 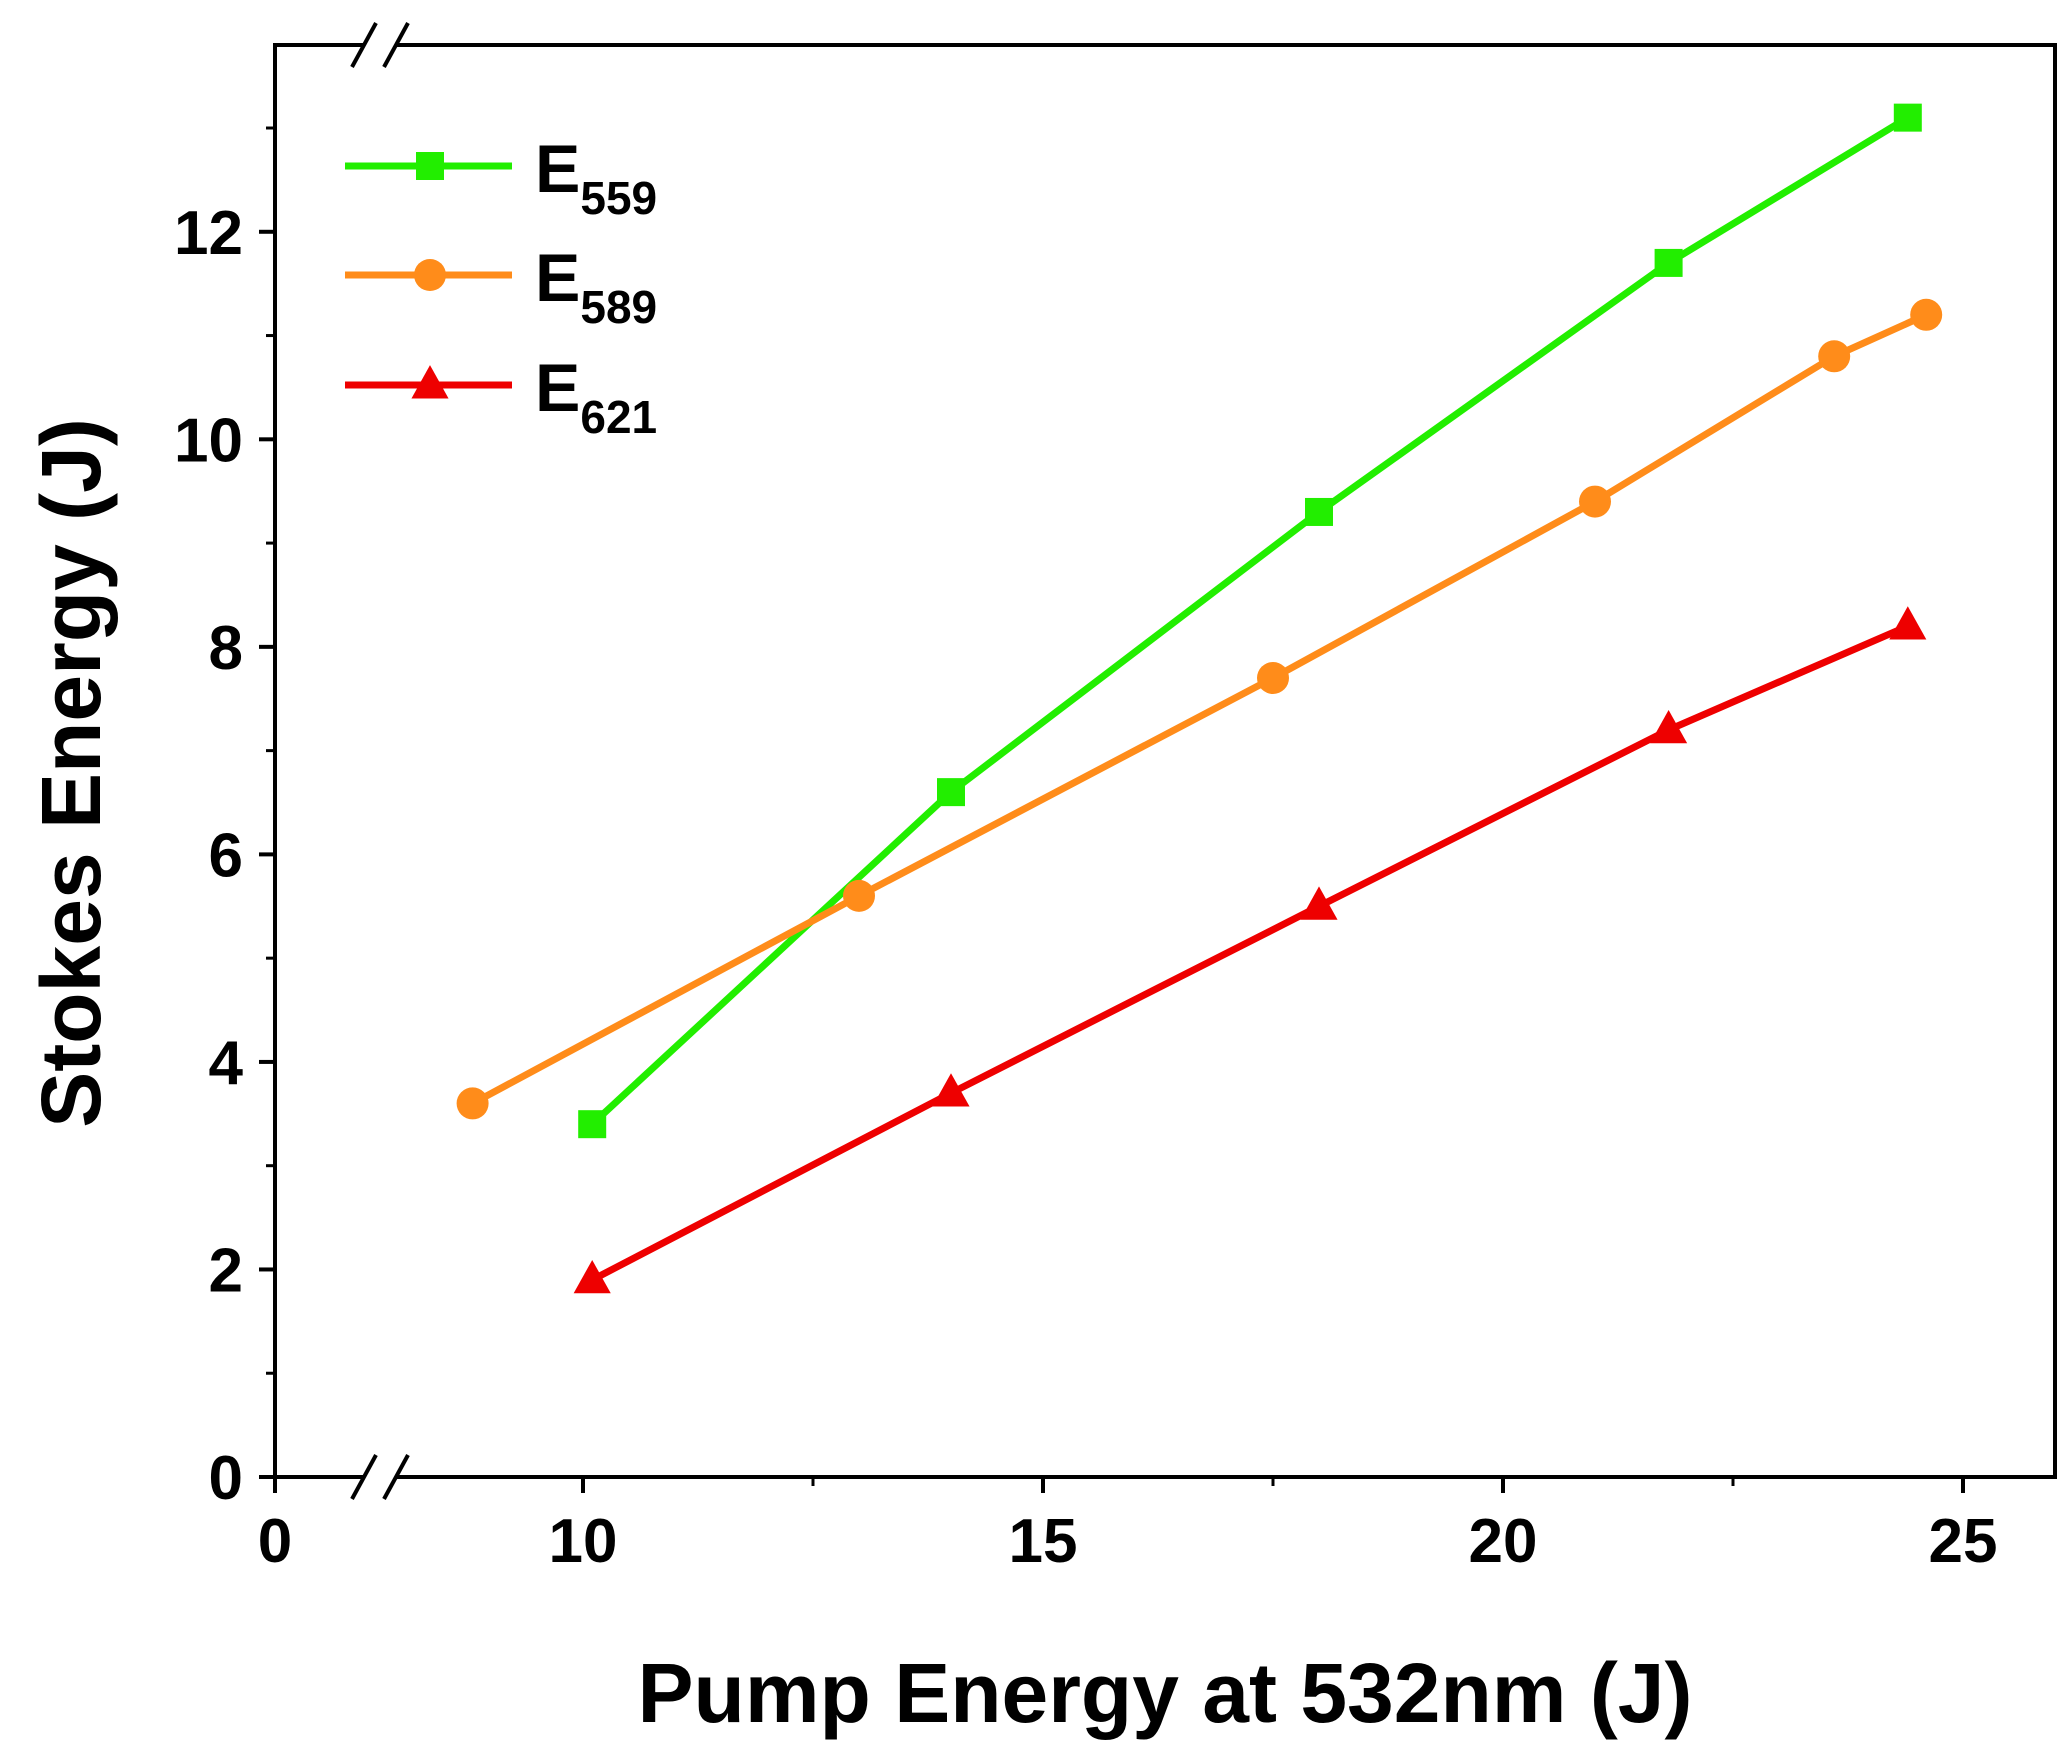 What do you see at coordinates (226, 1270) in the screenshot?
I see `y-tick-label: 2` at bounding box center [226, 1270].